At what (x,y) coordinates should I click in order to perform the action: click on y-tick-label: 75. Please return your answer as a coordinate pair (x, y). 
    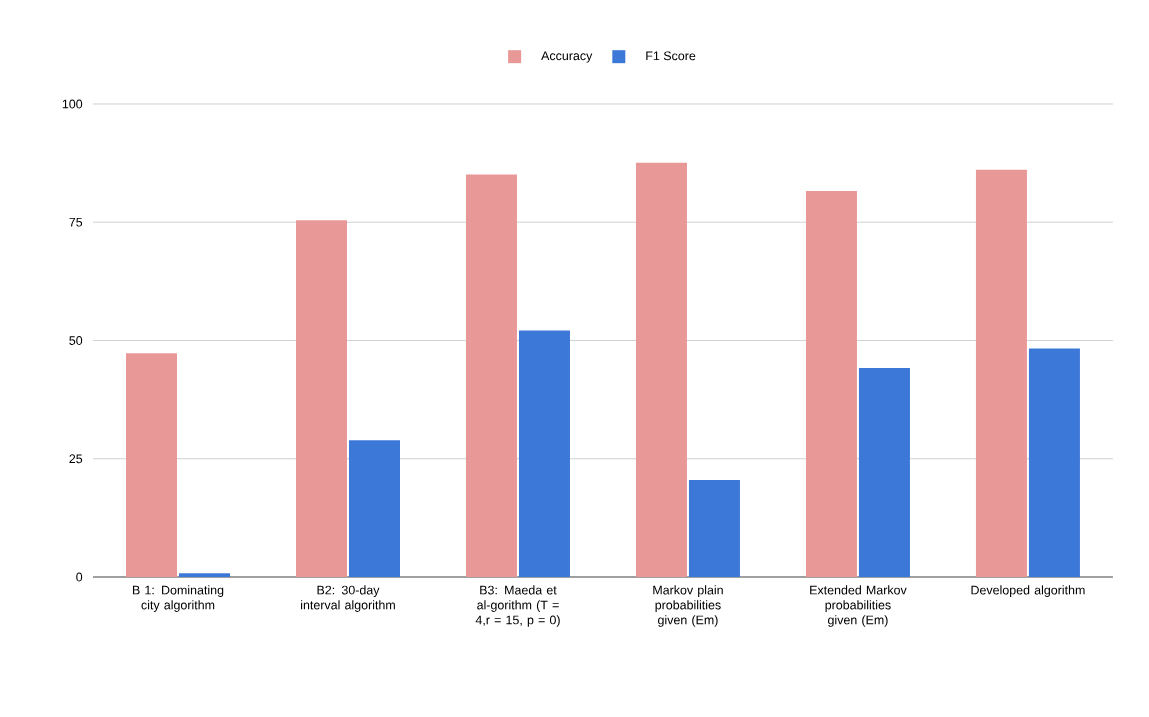
    Looking at the image, I should click on (76, 222).